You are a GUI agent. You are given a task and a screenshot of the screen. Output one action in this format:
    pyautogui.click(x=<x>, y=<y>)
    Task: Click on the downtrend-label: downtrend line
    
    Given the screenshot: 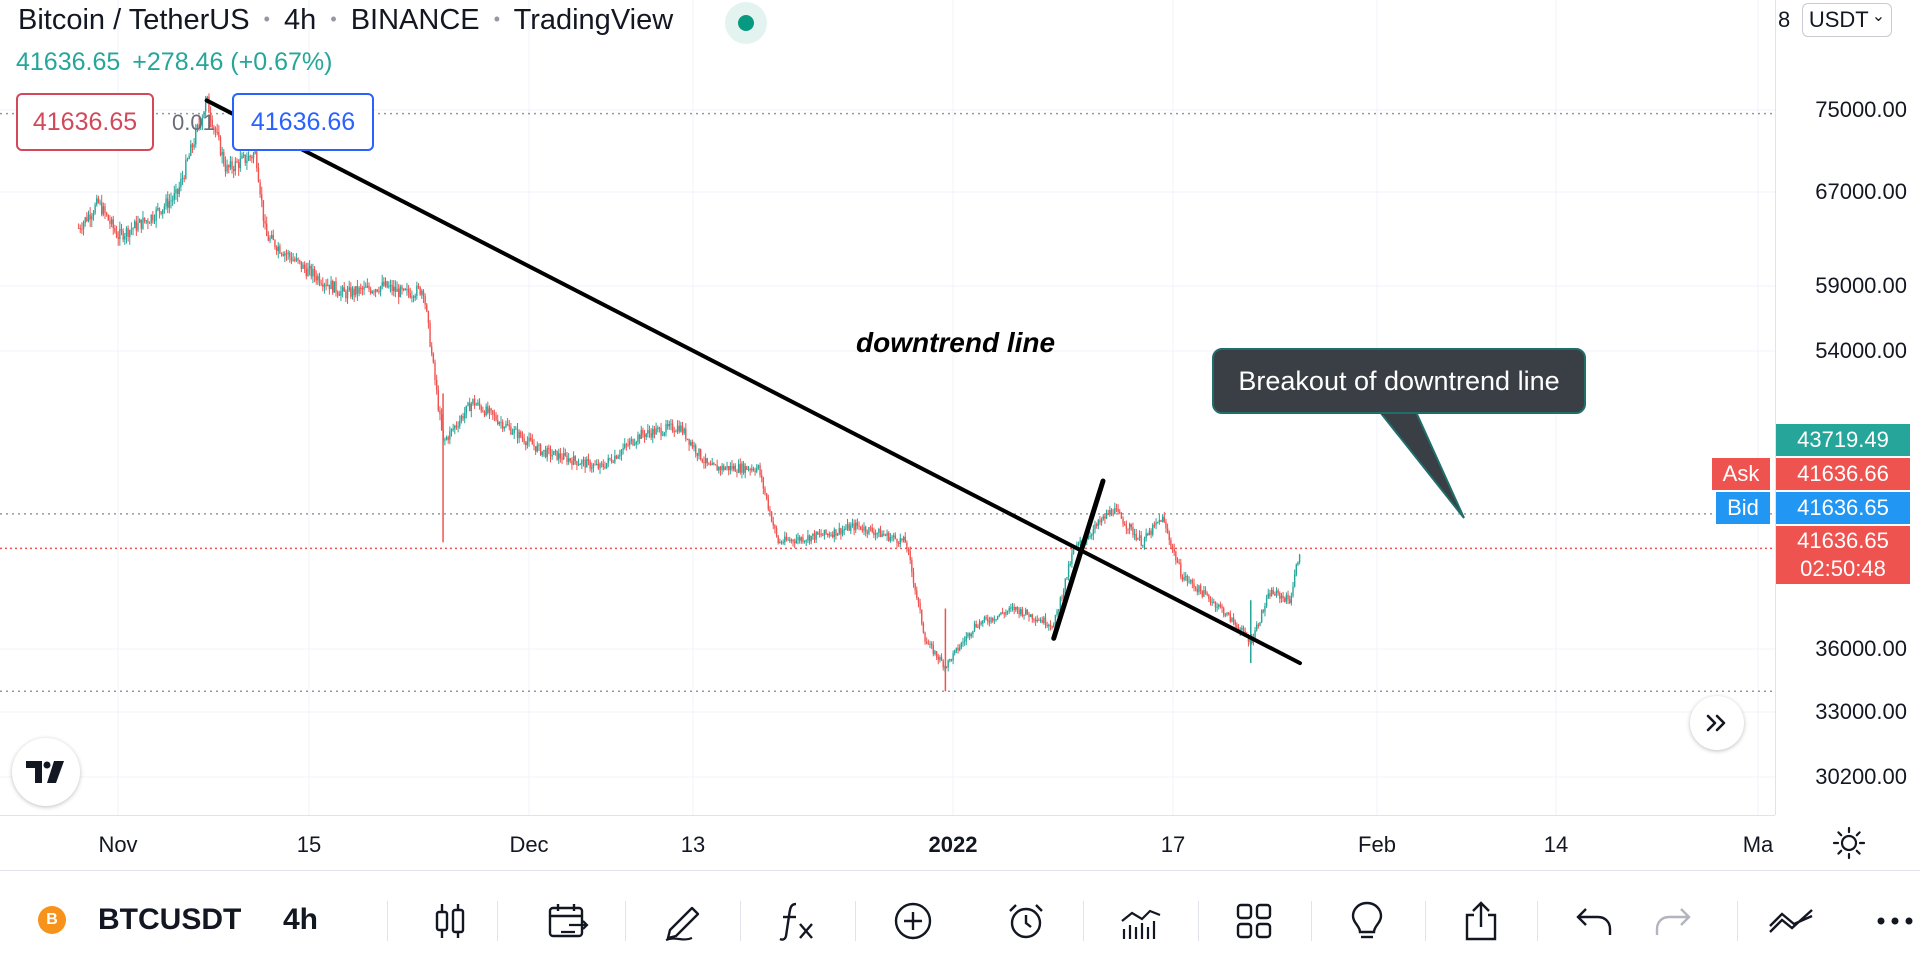 What is the action you would take?
    pyautogui.click(x=956, y=342)
    